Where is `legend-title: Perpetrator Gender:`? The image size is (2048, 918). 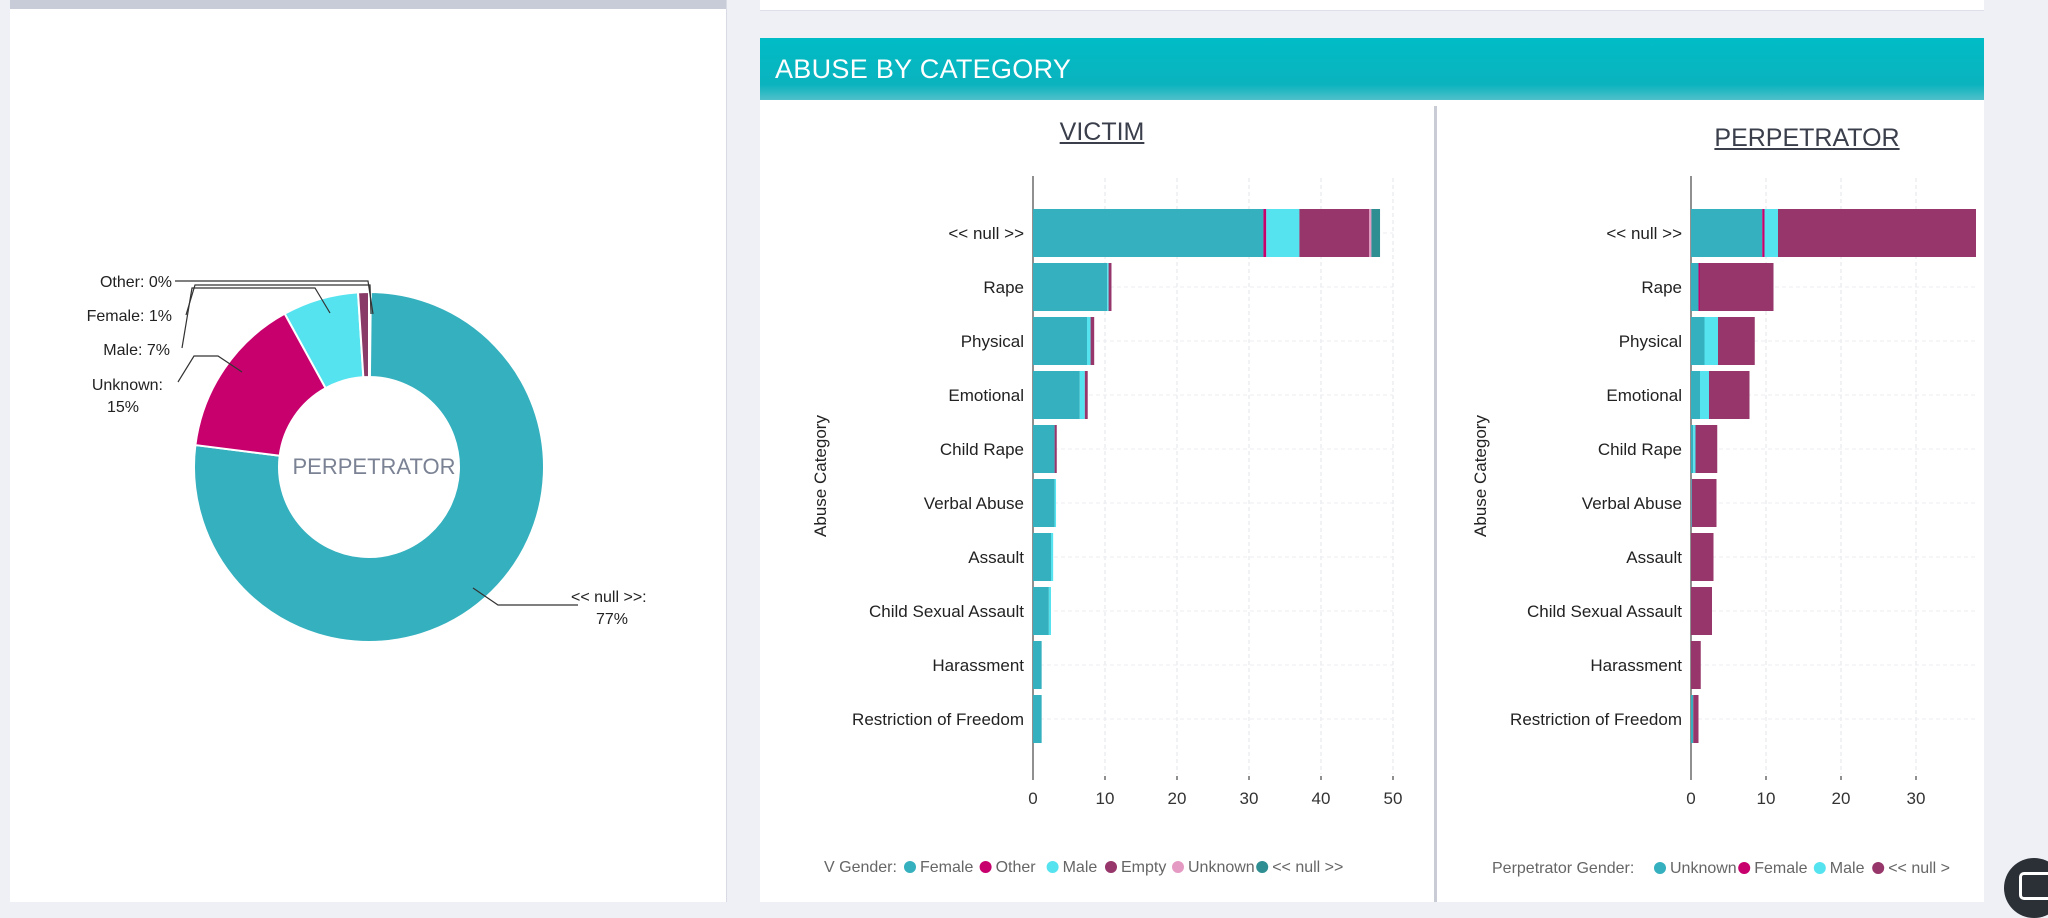 legend-title: Perpetrator Gender: is located at coordinates (1563, 868).